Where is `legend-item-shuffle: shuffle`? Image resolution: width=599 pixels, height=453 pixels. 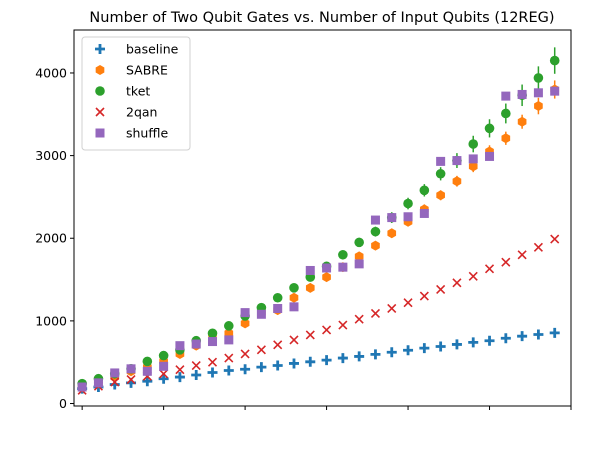
legend-item-shuffle: shuffle is located at coordinates (131, 133).